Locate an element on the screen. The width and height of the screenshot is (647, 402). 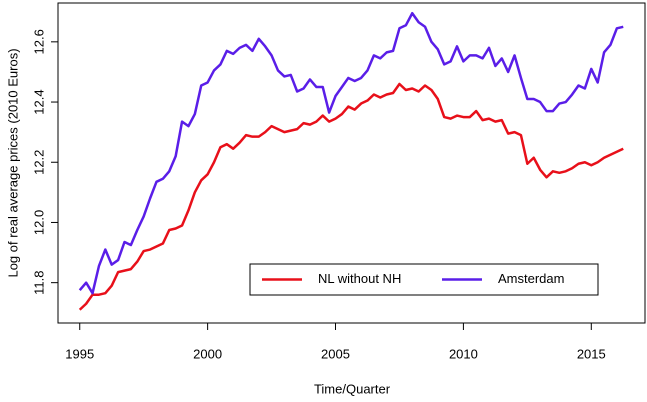
y-tick-label: 12.6 is located at coordinates (38, 41).